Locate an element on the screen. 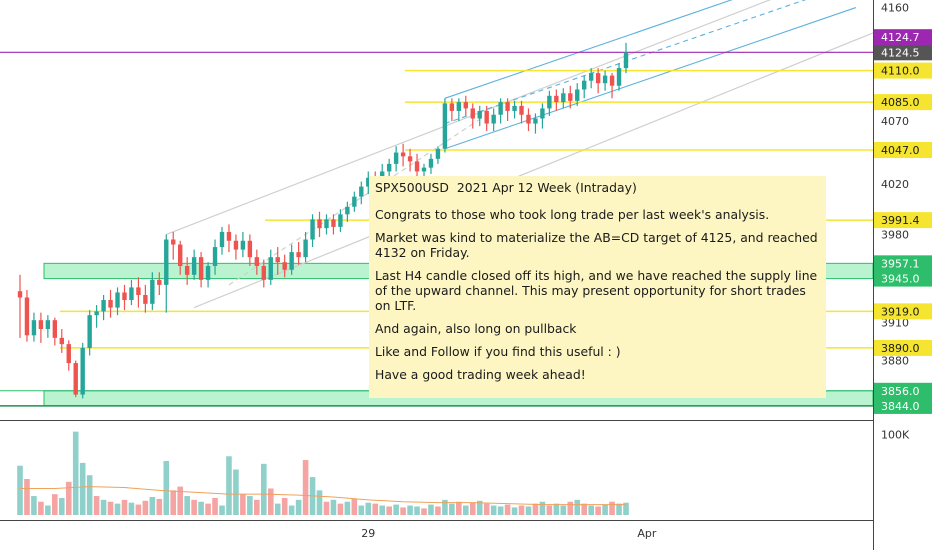 This screenshot has width=932, height=550. y-tick-label: 3910 is located at coordinates (895, 323).